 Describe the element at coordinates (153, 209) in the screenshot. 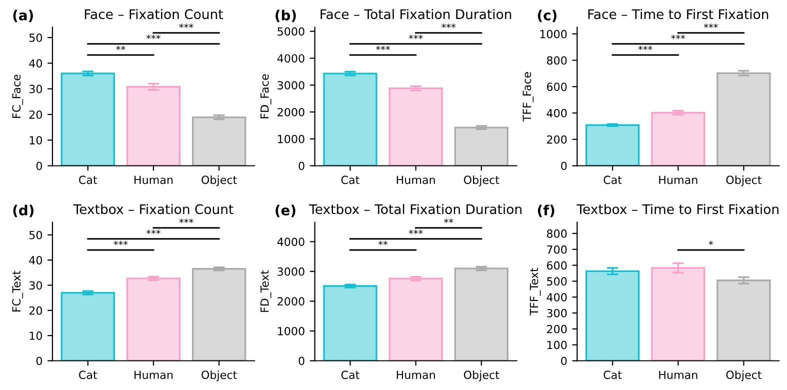

I see `chart-title: Textbox – Fixation Count` at that location.